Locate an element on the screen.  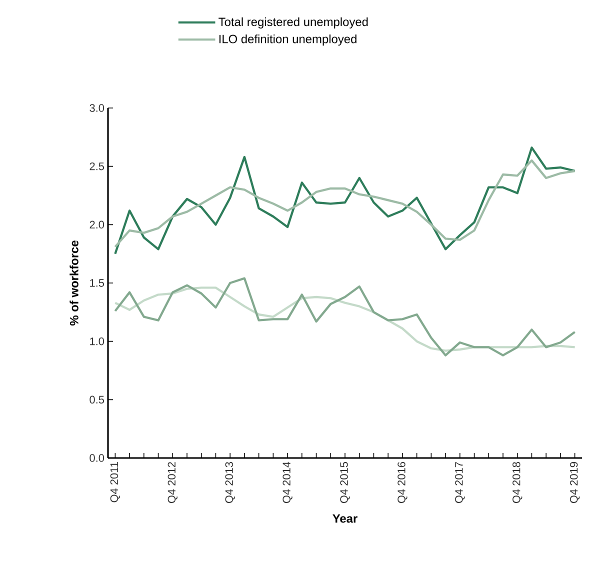
x-tick-label: Q4 2019 is located at coordinates (575, 483).